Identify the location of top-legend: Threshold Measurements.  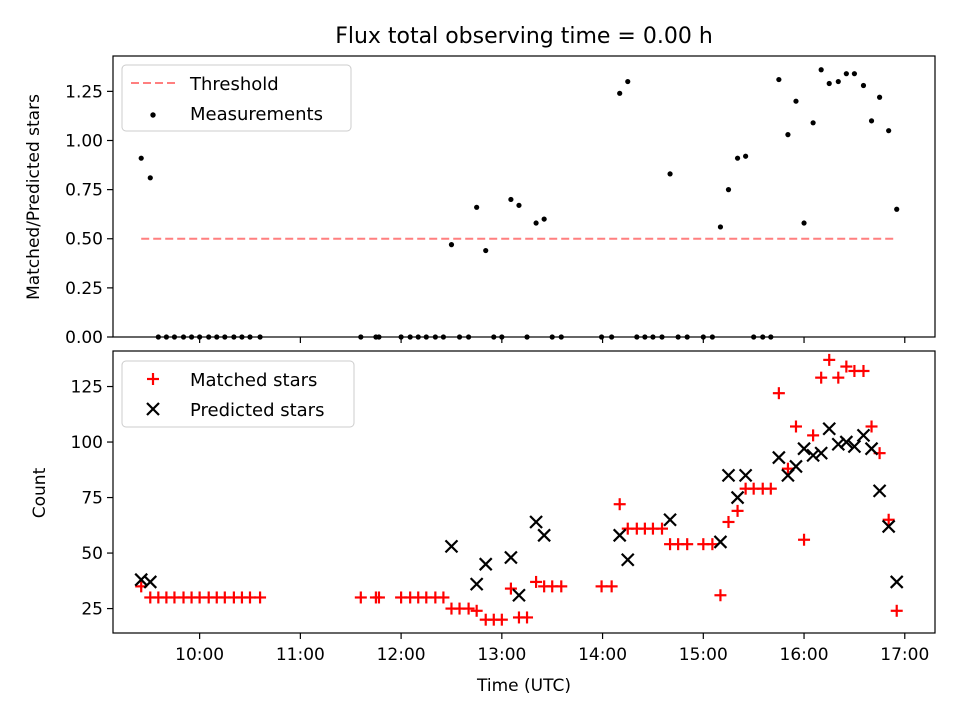
(236, 98).